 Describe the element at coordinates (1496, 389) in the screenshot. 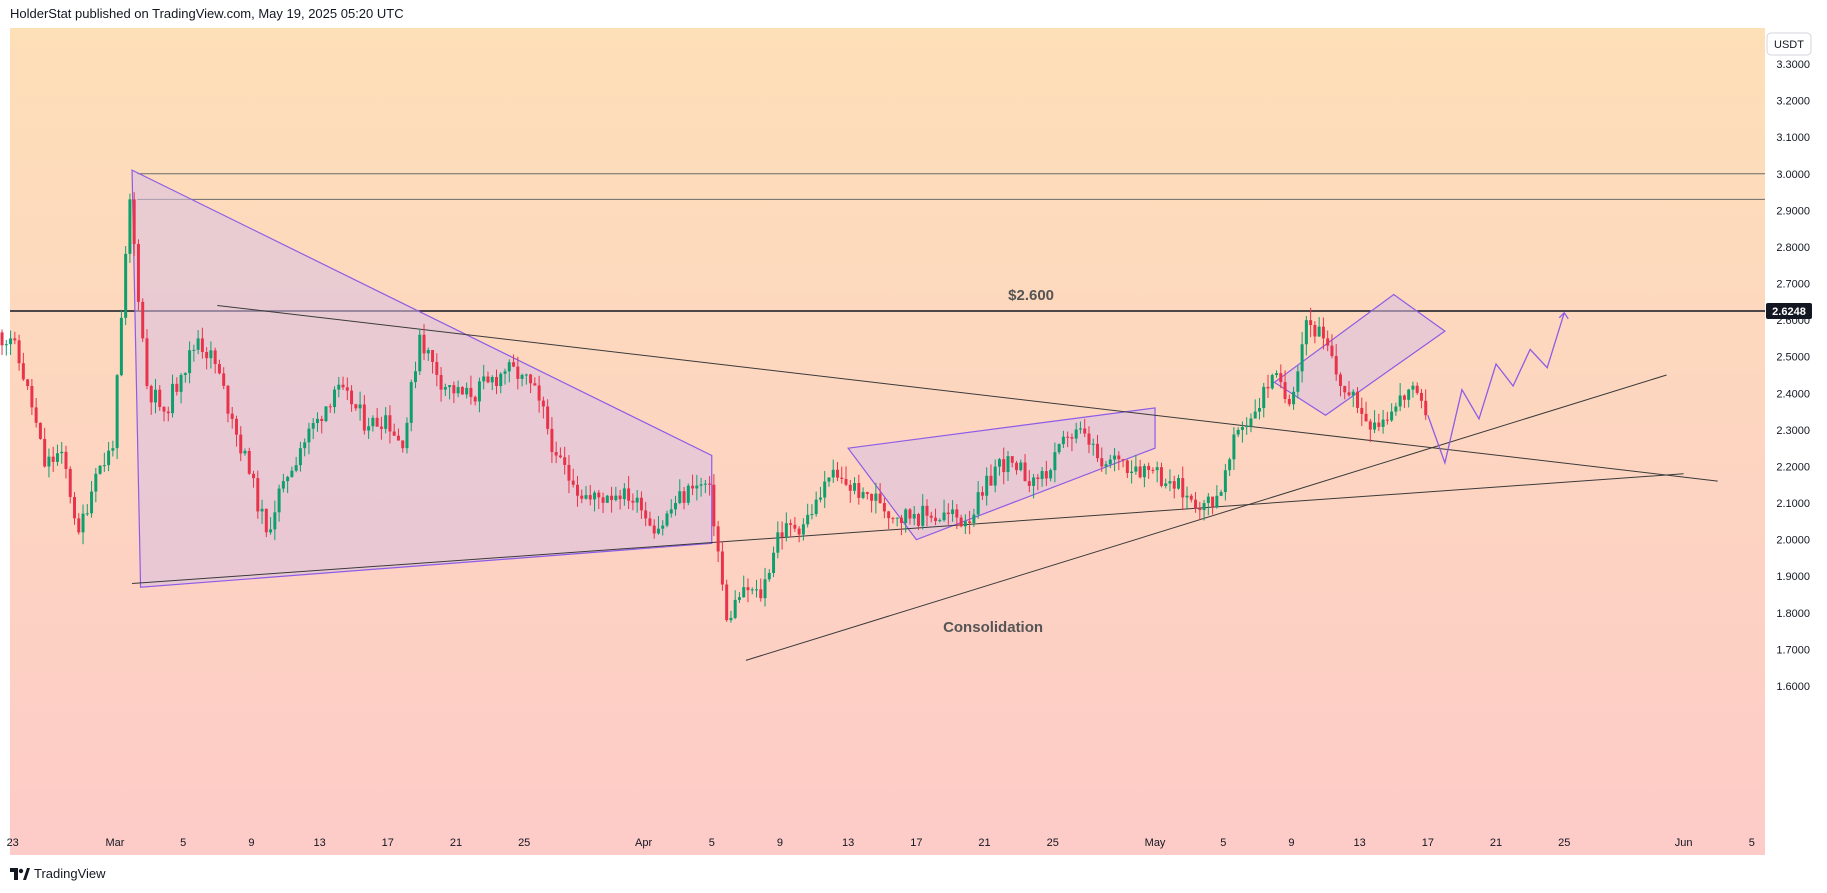

I see `forecast-path` at that location.